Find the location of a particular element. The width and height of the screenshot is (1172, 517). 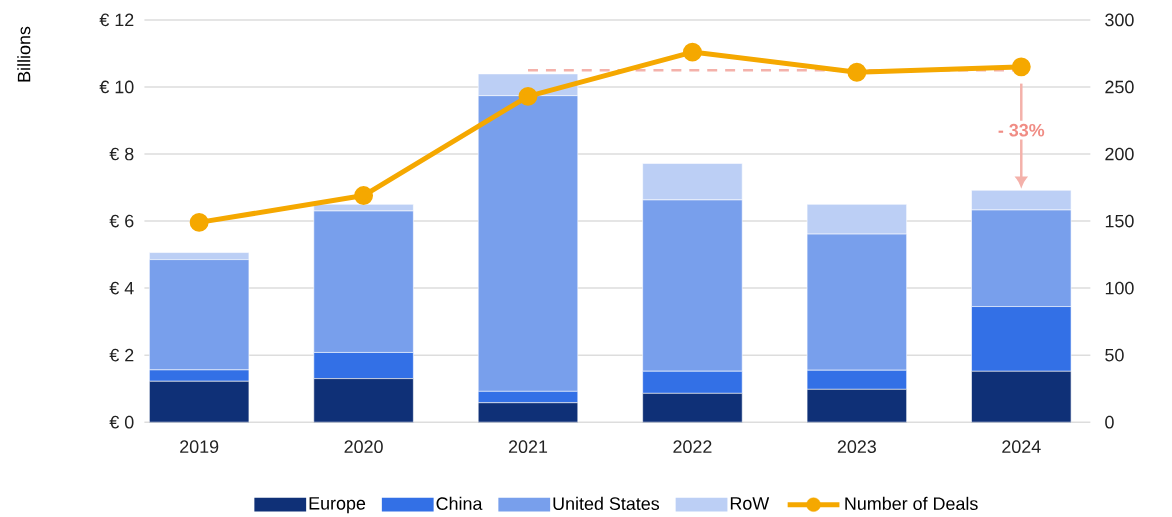

x-tick-label: 2019 is located at coordinates (199, 447).